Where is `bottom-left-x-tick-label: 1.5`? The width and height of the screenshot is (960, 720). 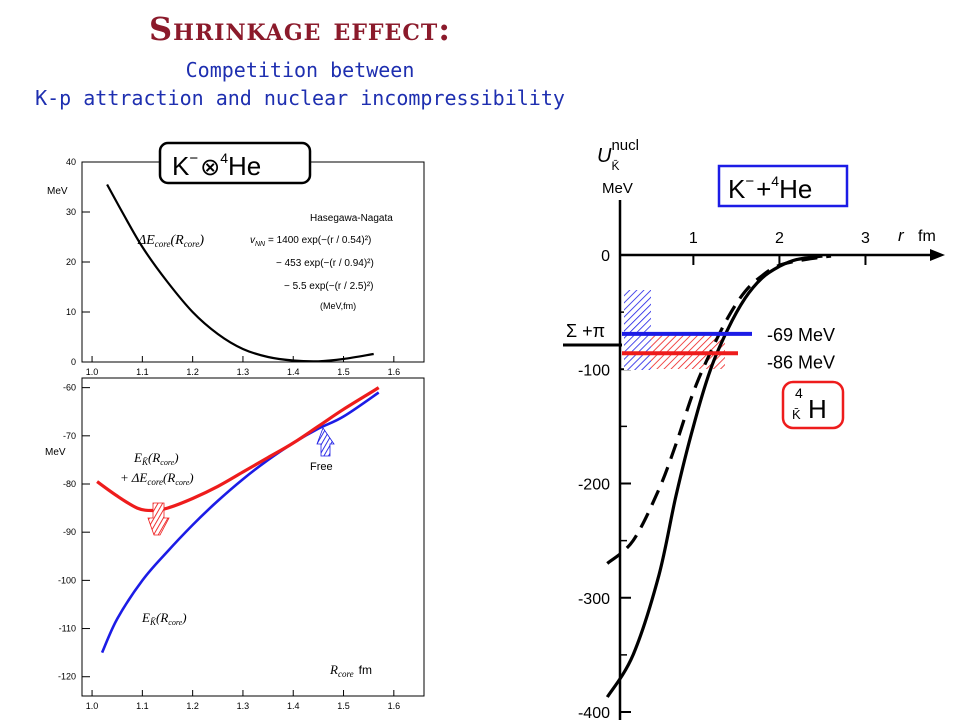 bottom-left-x-tick-label: 1.5 is located at coordinates (343, 706).